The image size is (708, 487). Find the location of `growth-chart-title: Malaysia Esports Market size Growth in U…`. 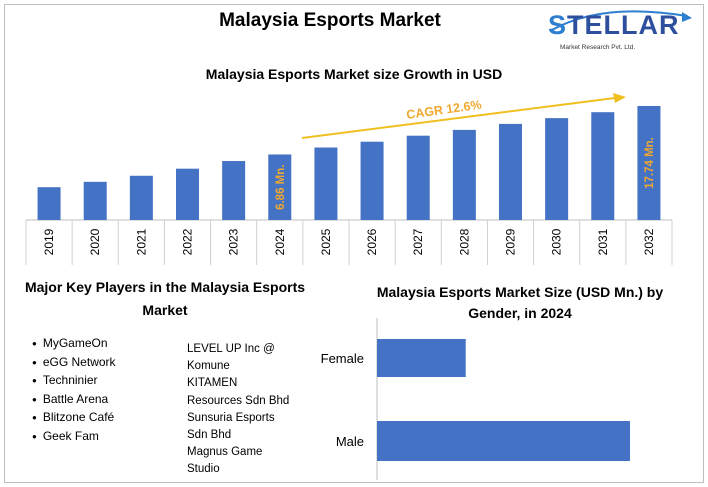

growth-chart-title: Malaysia Esports Market size Growth in U… is located at coordinates (354, 74).